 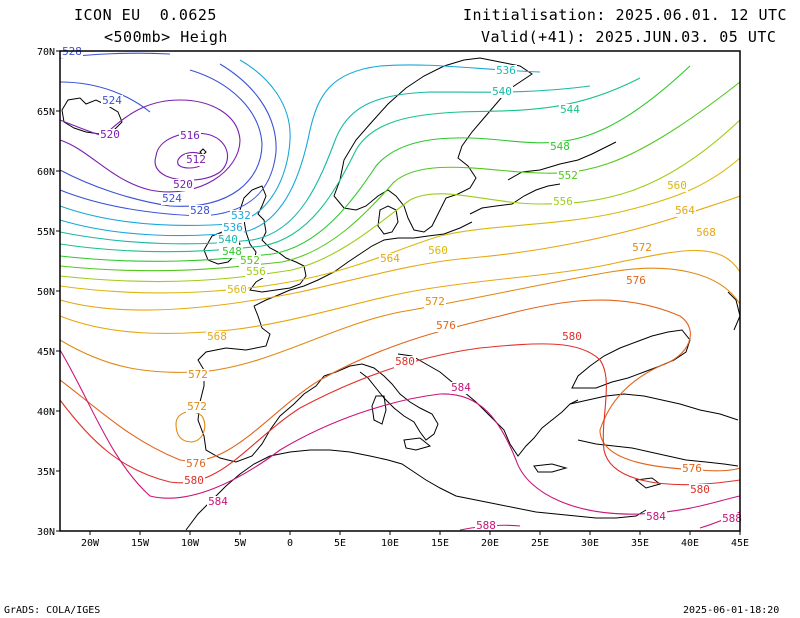 What do you see at coordinates (381, 402) in the screenshot?
I see `coastline-italy` at bounding box center [381, 402].